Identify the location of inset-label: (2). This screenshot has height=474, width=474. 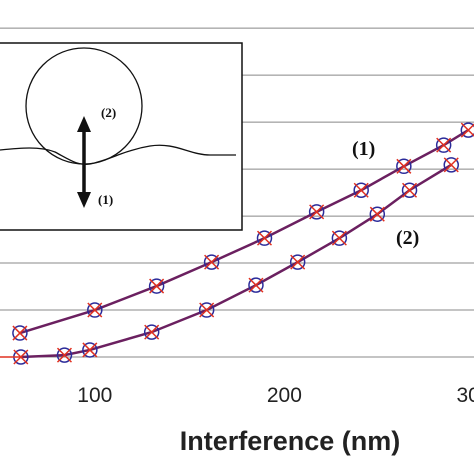
(108, 112).